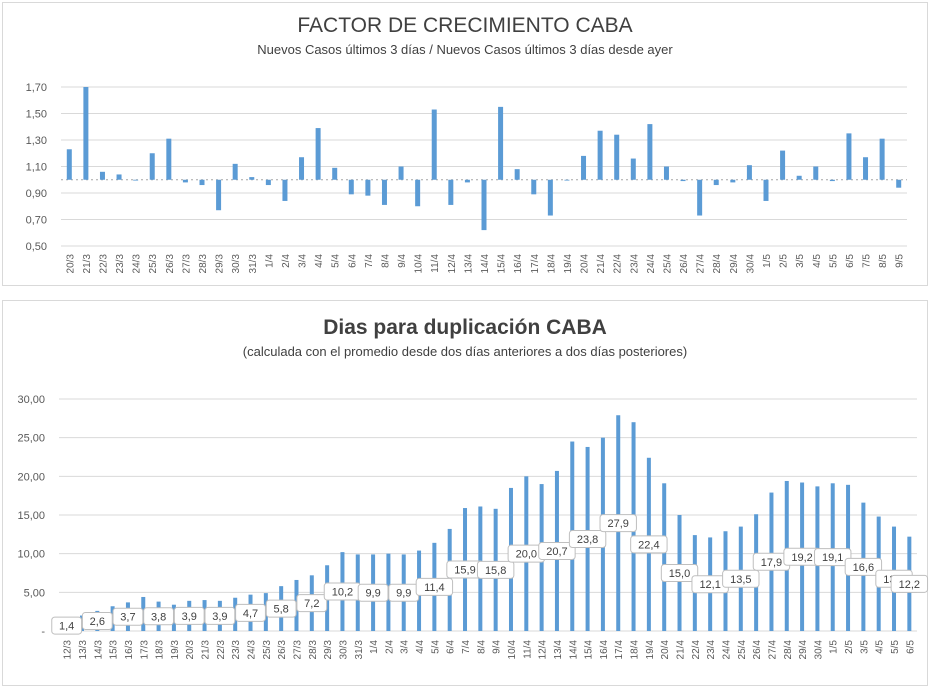 The width and height of the screenshot is (932, 688). Describe the element at coordinates (771, 563) in the screenshot. I see `data-label: 17,9` at that location.